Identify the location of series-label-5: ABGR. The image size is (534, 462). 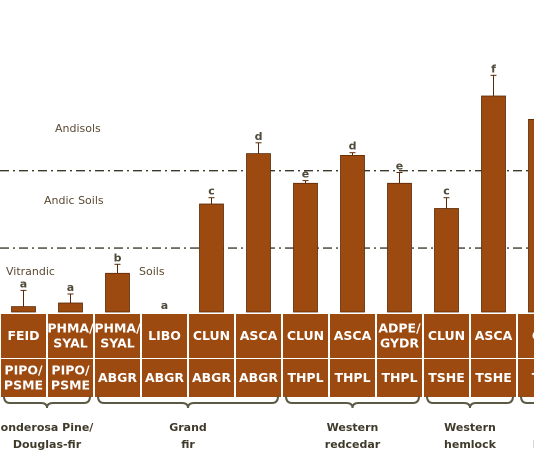
(258, 377).